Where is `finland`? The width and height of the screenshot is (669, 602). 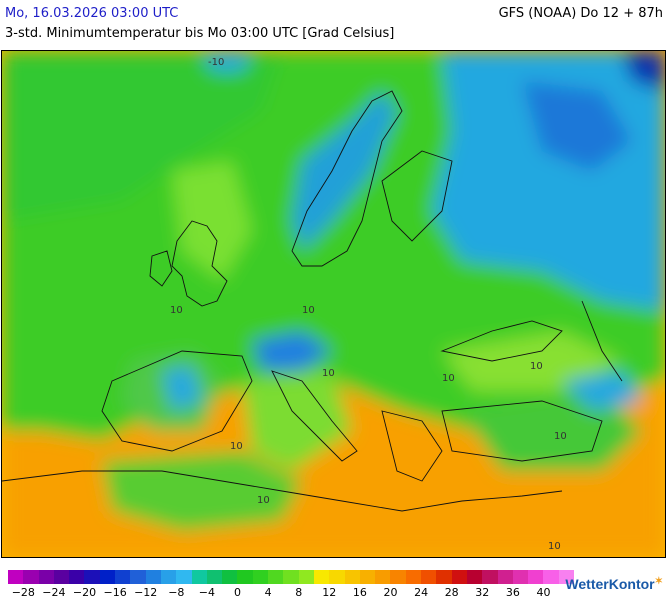 finland is located at coordinates (417, 196).